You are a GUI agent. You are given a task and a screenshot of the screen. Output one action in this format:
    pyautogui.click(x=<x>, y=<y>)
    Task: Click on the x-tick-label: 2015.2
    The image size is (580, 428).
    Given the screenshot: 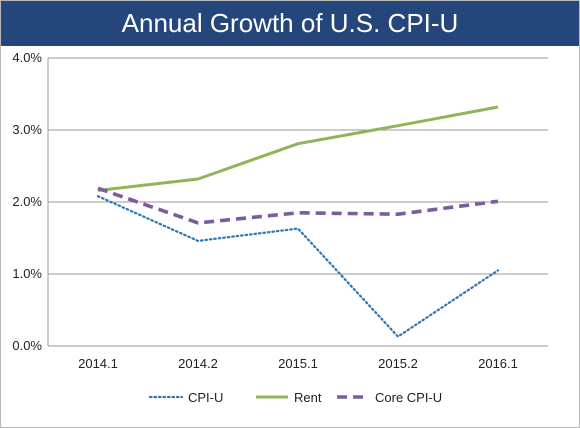 What is the action you would take?
    pyautogui.click(x=398, y=363)
    